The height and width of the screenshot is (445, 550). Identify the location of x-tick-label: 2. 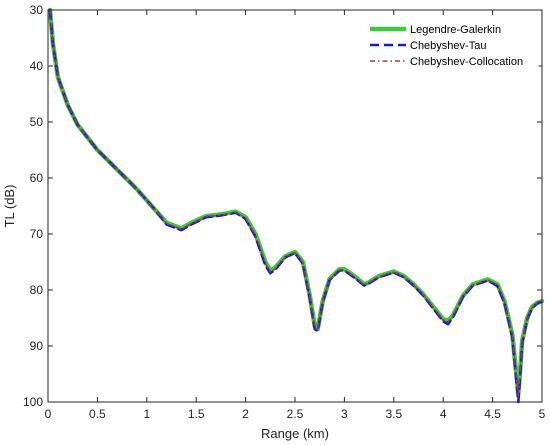
(245, 414).